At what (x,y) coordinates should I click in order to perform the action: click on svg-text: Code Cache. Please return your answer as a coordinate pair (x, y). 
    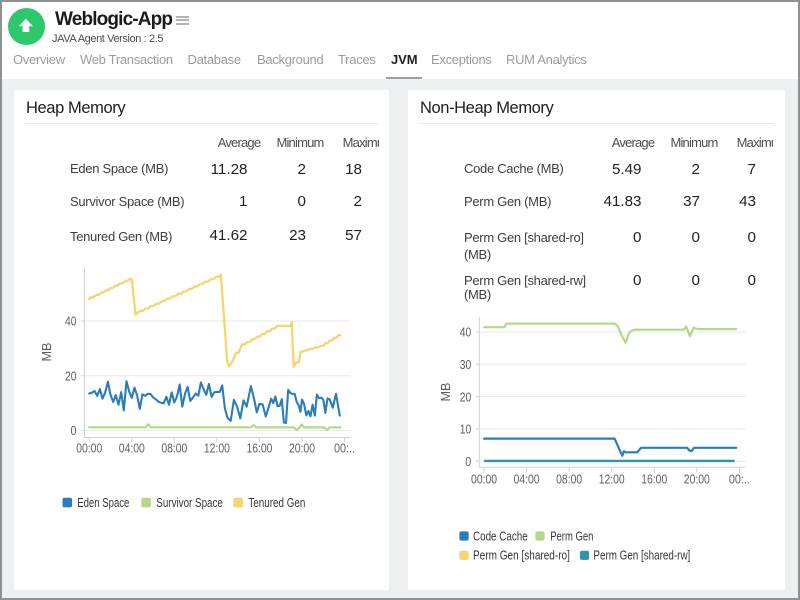
    Looking at the image, I should click on (500, 535).